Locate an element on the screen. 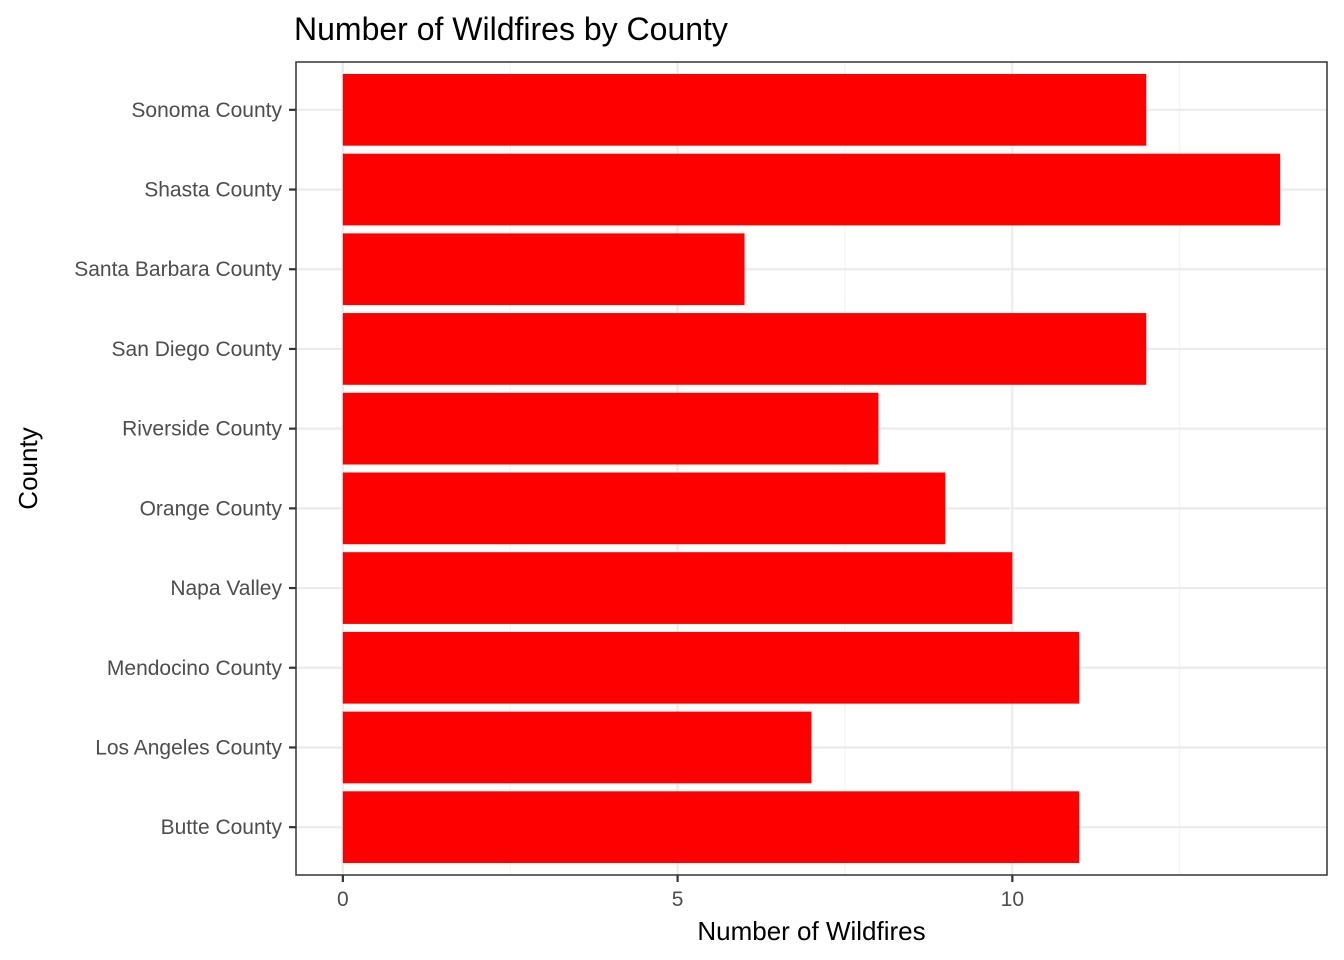 The height and width of the screenshot is (960, 1344). y-tick-label: Riverside County is located at coordinates (202, 429).